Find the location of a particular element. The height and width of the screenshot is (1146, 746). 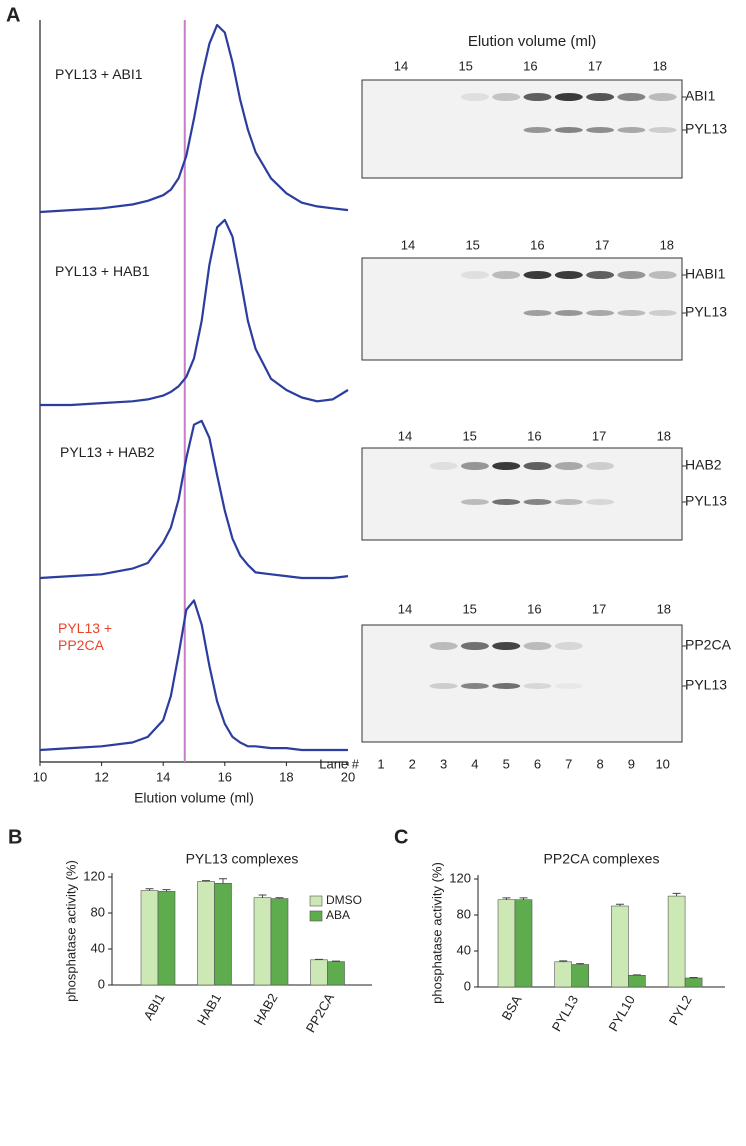

trace-label: PYL13 + PP2CA is located at coordinates (85, 636).